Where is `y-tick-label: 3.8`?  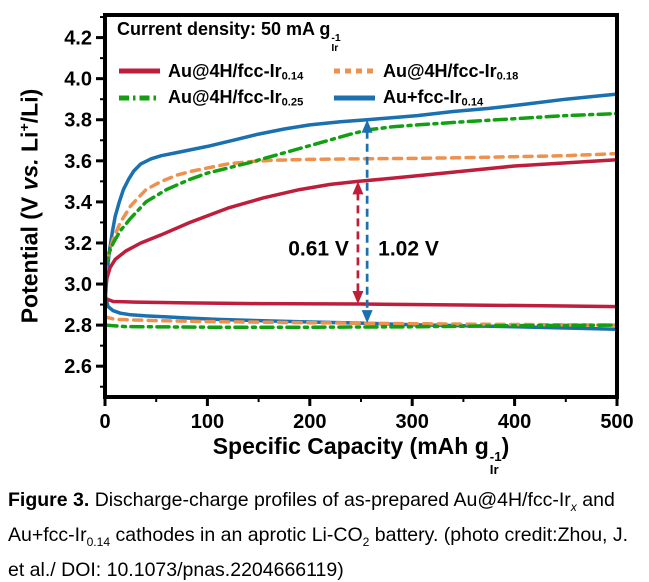 y-tick-label: 3.8 is located at coordinates (78, 121).